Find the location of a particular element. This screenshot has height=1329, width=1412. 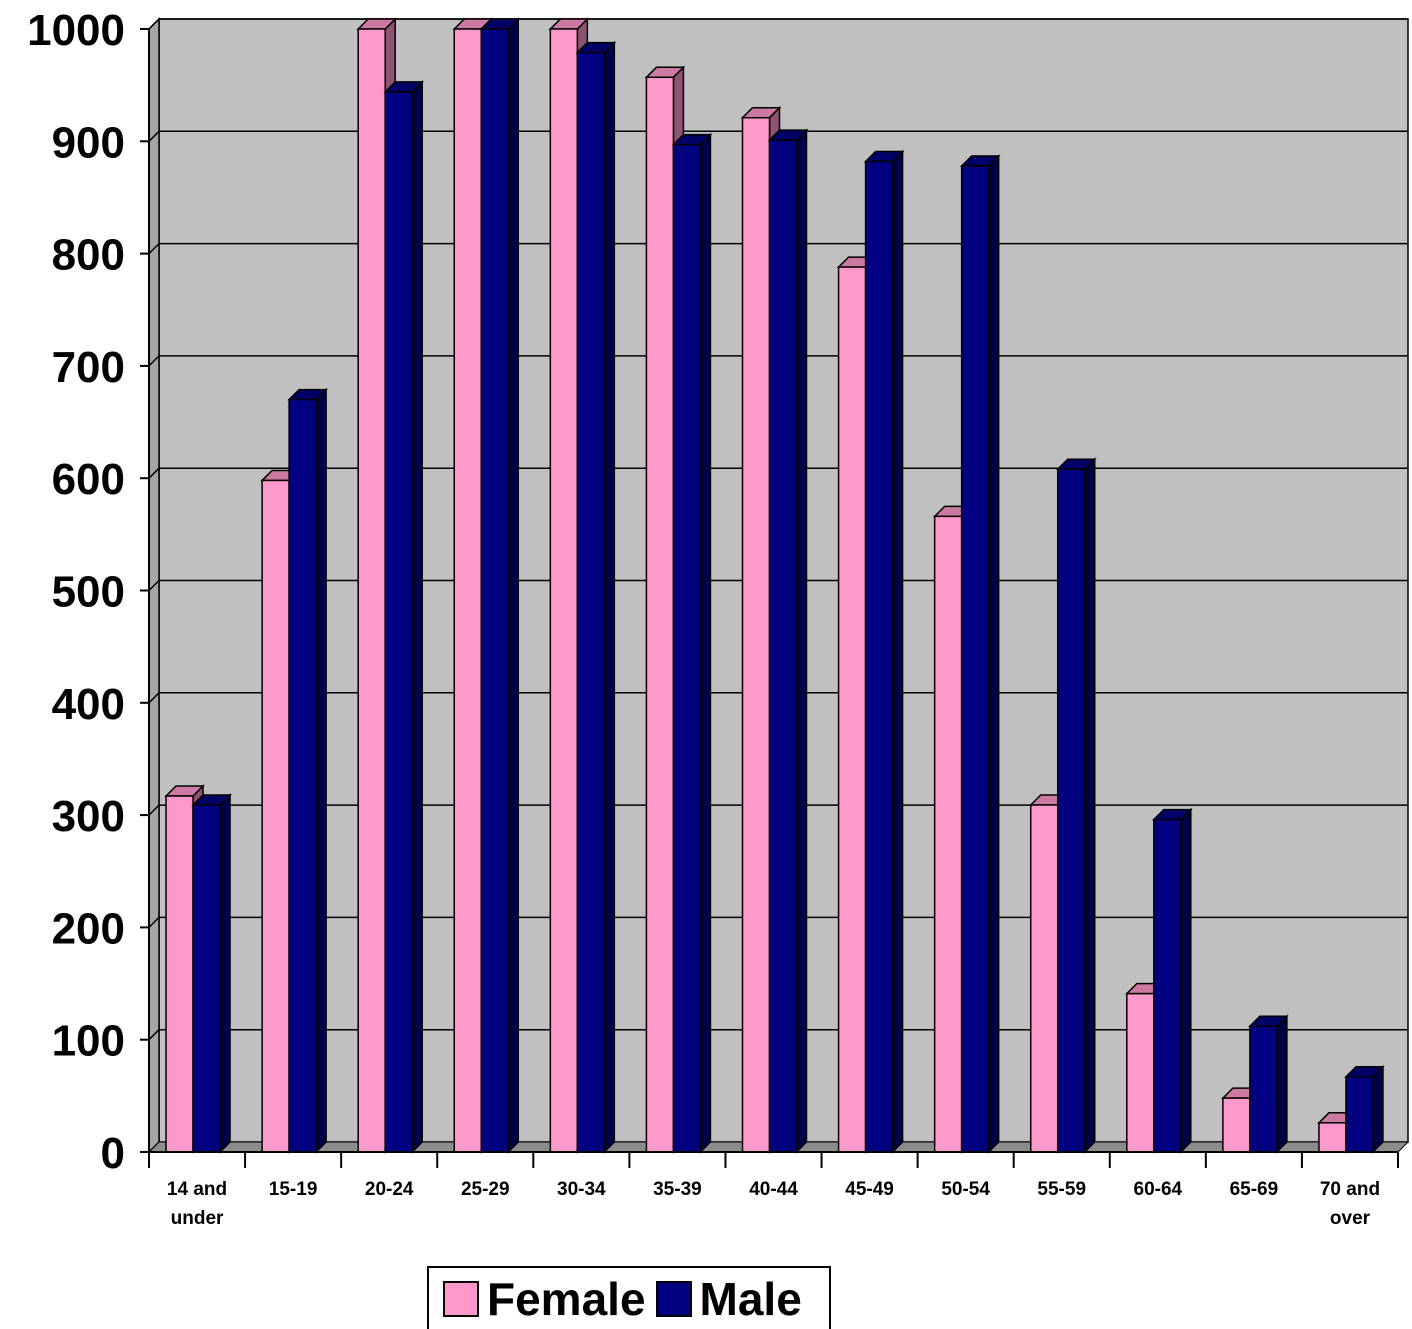

y-tick-label: 1000 is located at coordinates (76, 30).